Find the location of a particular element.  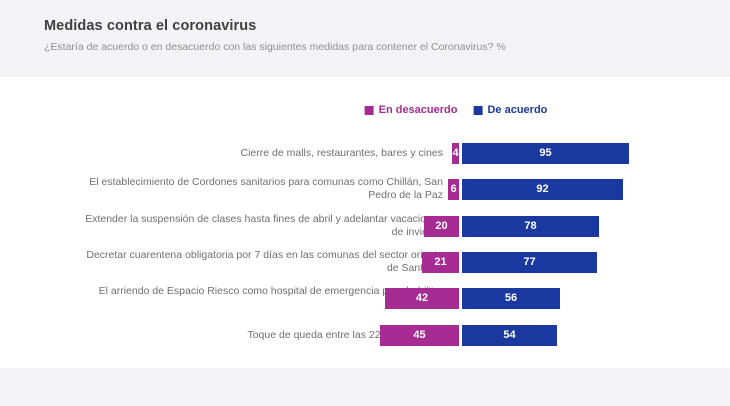

page-title: Medidas contra el coronavirus is located at coordinates (150, 26).